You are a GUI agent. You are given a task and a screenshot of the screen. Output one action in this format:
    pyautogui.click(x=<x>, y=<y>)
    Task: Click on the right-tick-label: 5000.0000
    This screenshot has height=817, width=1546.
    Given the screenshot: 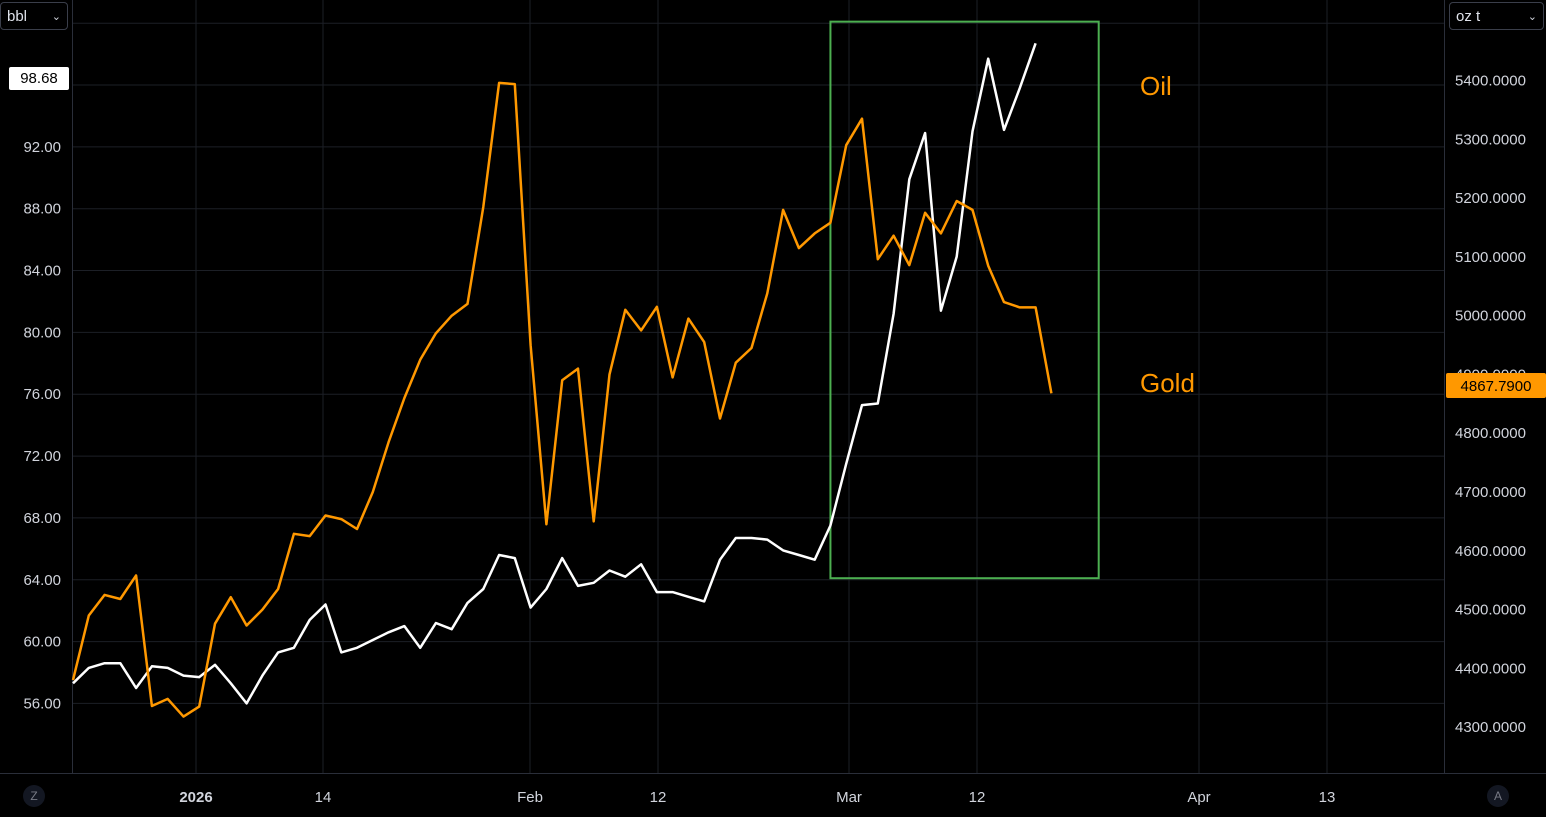 What is the action you would take?
    pyautogui.click(x=1490, y=316)
    